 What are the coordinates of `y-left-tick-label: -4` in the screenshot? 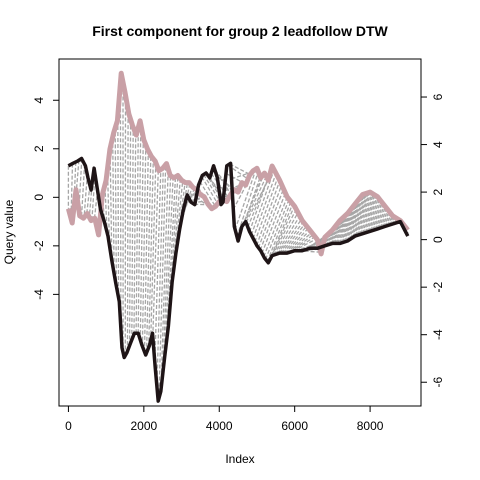 It's located at (39, 294).